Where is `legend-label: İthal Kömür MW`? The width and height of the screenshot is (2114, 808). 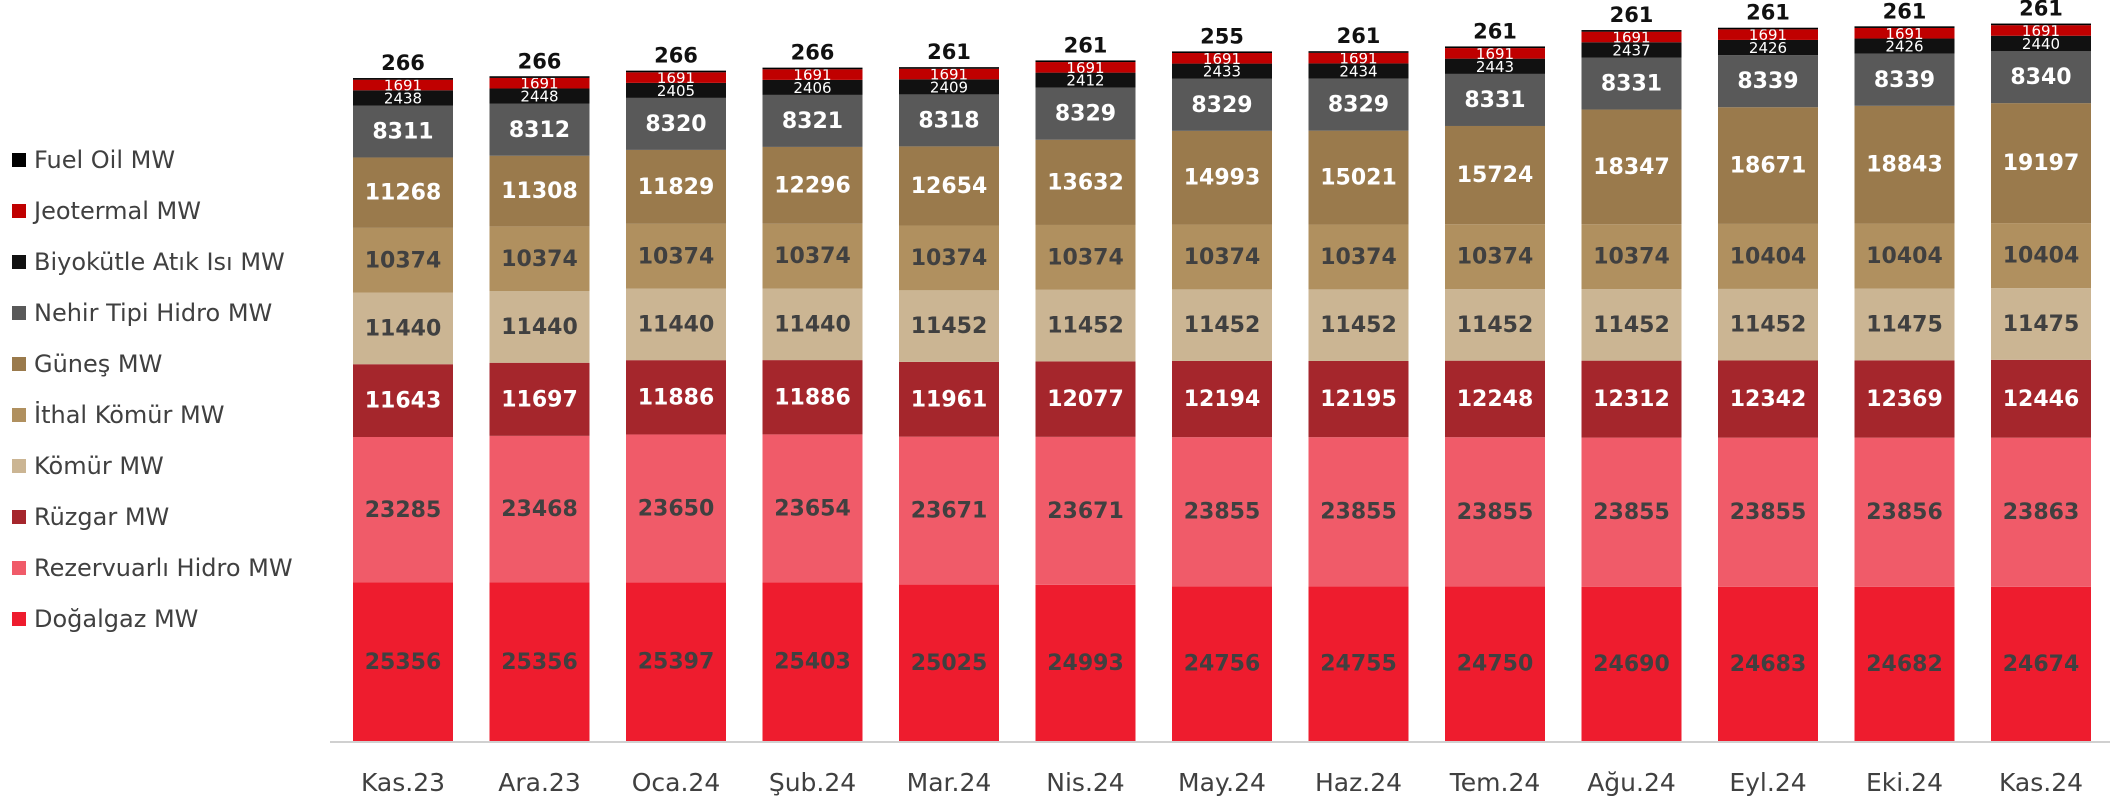 legend-label: İthal Kömür MW is located at coordinates (129, 414).